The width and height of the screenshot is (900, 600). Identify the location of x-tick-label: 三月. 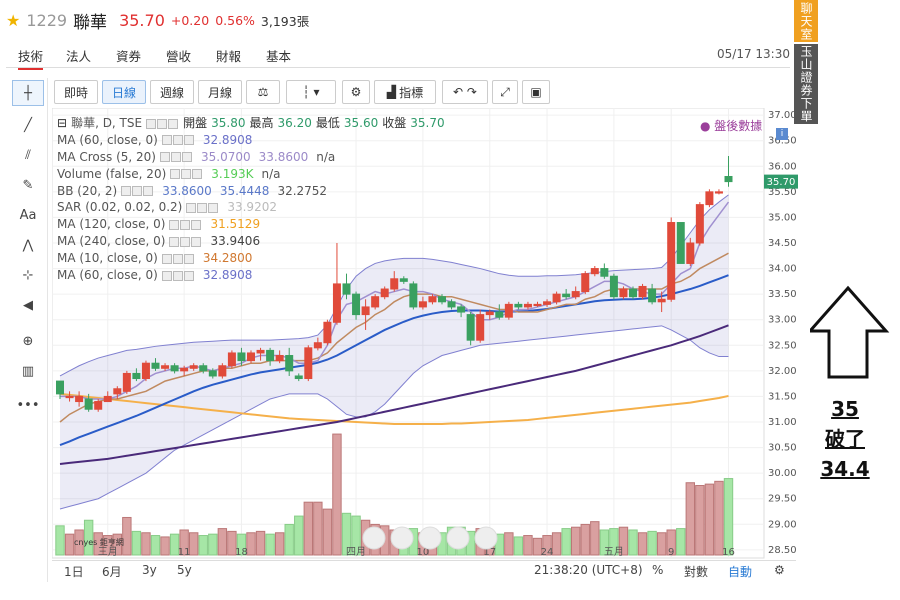
(108, 552).